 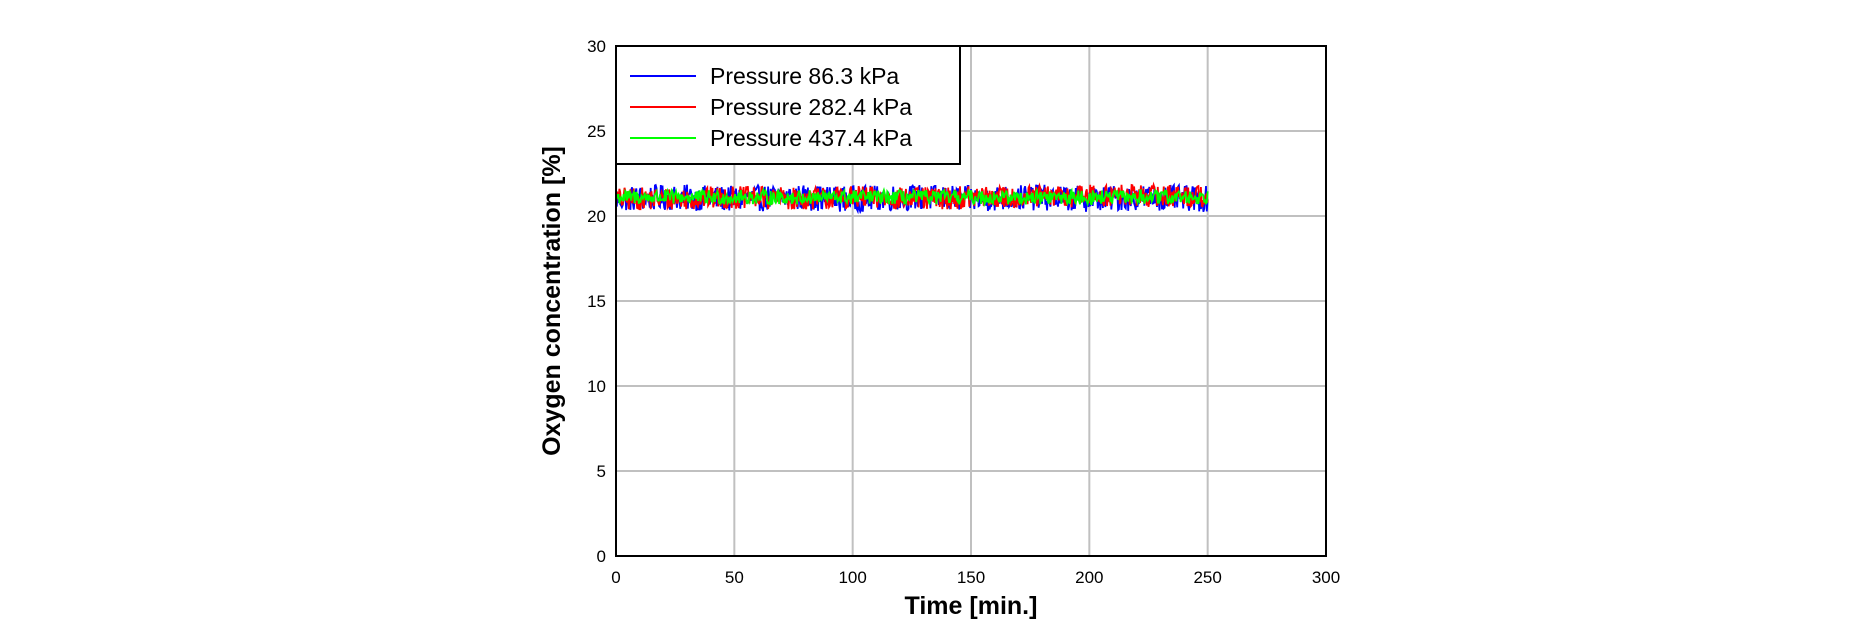 I want to click on y-tick-label: 5, so click(x=601, y=471).